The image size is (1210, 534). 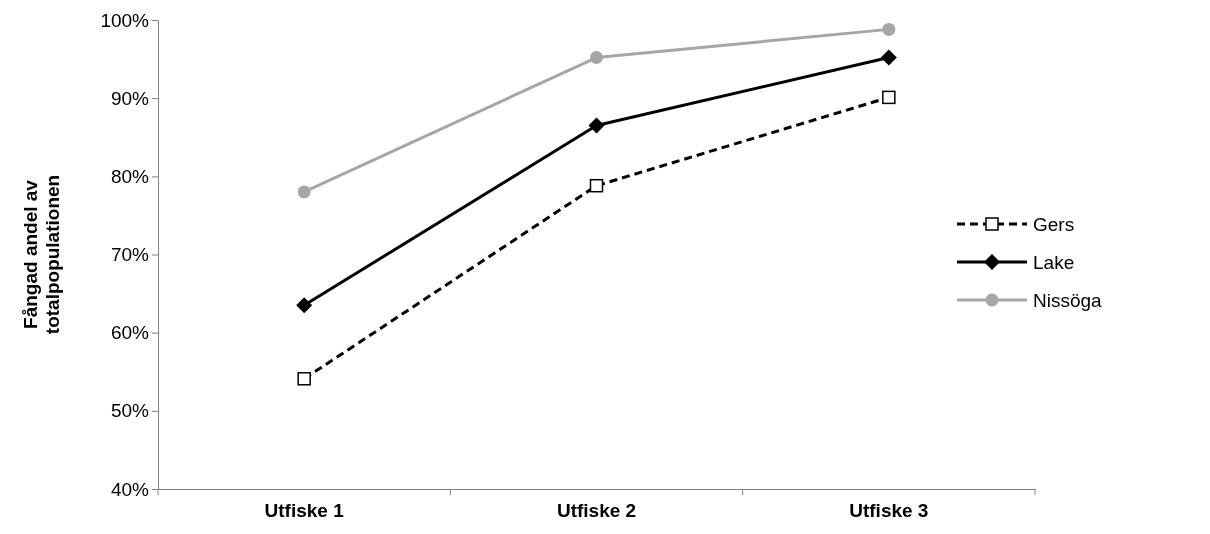 What do you see at coordinates (889, 510) in the screenshot?
I see `x-tick-label: Utfiske 3` at bounding box center [889, 510].